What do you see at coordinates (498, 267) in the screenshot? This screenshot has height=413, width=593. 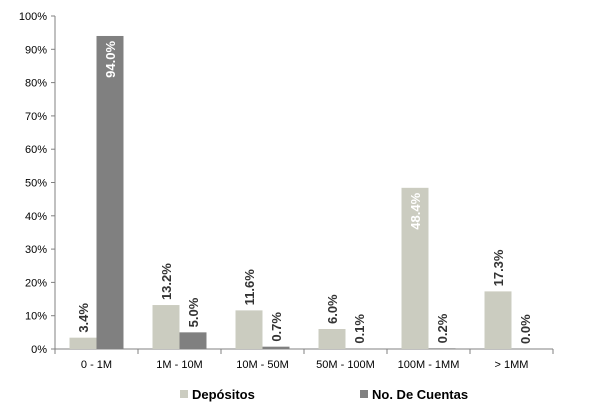 I see `data-label: 17.3%` at bounding box center [498, 267].